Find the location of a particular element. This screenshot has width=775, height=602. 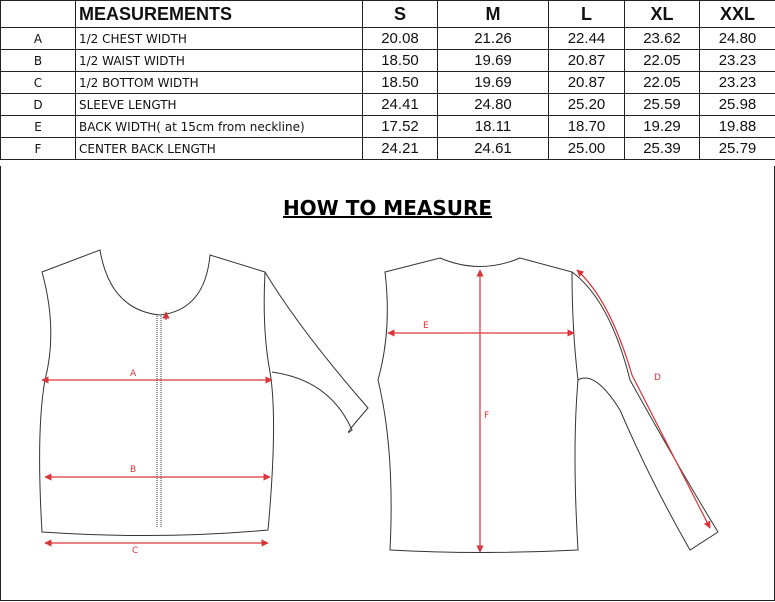

table-row: D SLEEVE LENGTH 24.41 24.80 25.20 25.59 25.98 is located at coordinates (387, 104).